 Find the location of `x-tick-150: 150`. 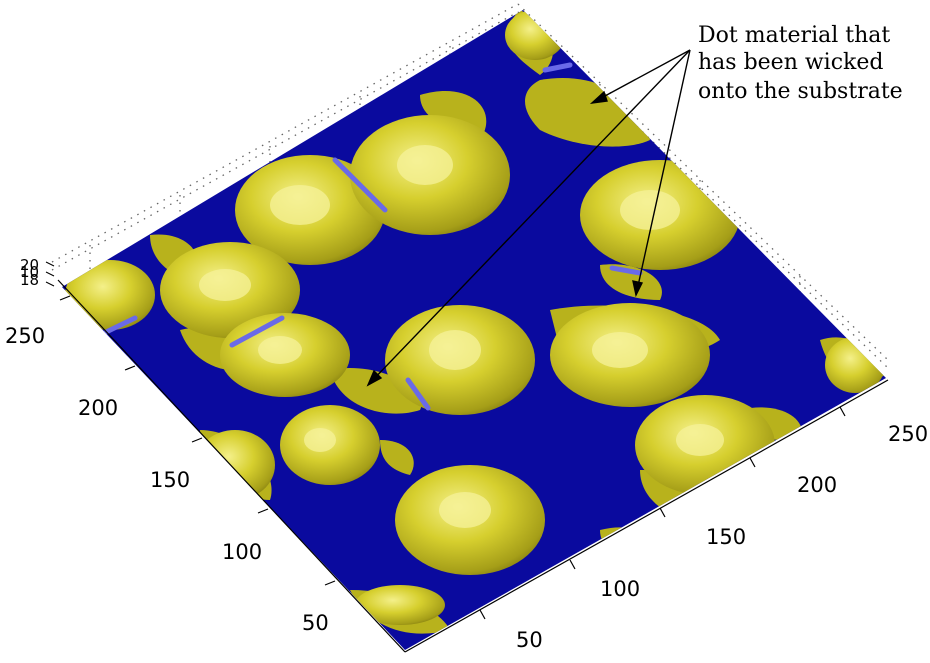

x-tick-150: 150 is located at coordinates (726, 537).